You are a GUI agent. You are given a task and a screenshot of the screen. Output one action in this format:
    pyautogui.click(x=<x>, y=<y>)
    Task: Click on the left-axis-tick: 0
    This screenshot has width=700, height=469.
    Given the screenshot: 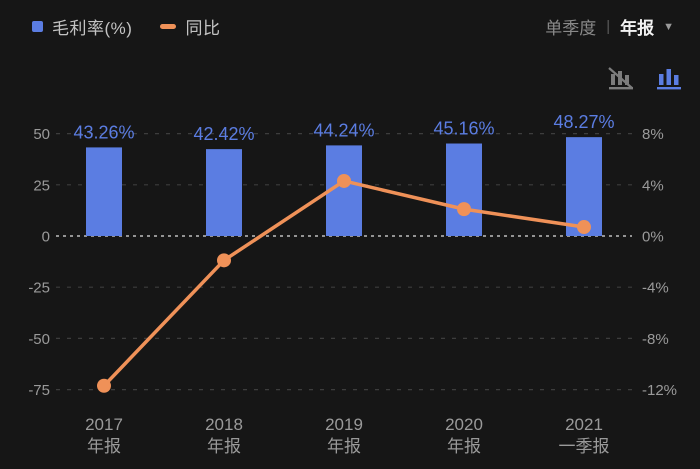 What is the action you would take?
    pyautogui.click(x=46, y=237)
    